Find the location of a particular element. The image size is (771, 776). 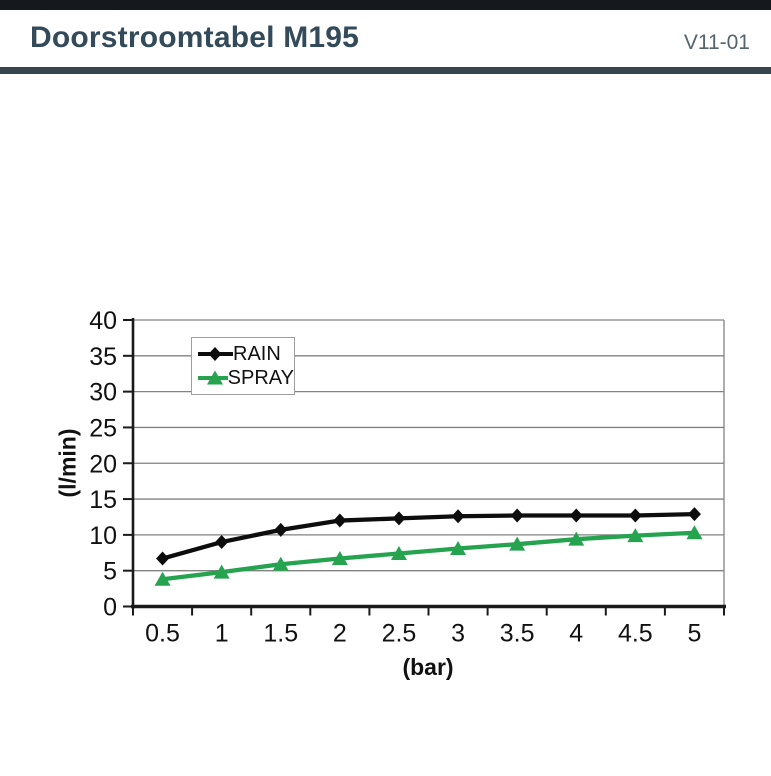

page-title: Doorstroomtabel M195 is located at coordinates (195, 37).